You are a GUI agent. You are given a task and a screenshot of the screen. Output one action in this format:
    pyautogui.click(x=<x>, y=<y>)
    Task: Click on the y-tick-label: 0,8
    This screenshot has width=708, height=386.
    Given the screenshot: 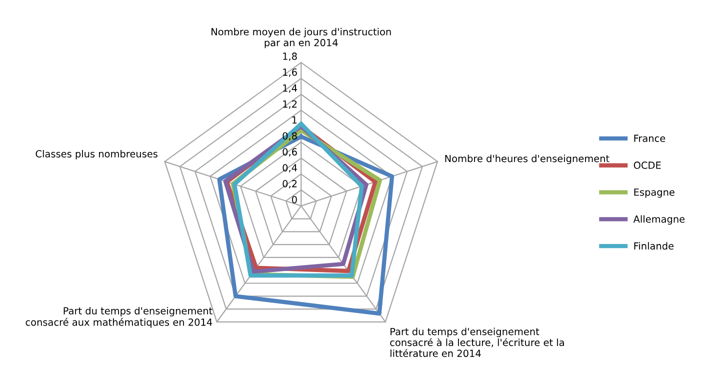 What is the action you would take?
    pyautogui.click(x=289, y=136)
    